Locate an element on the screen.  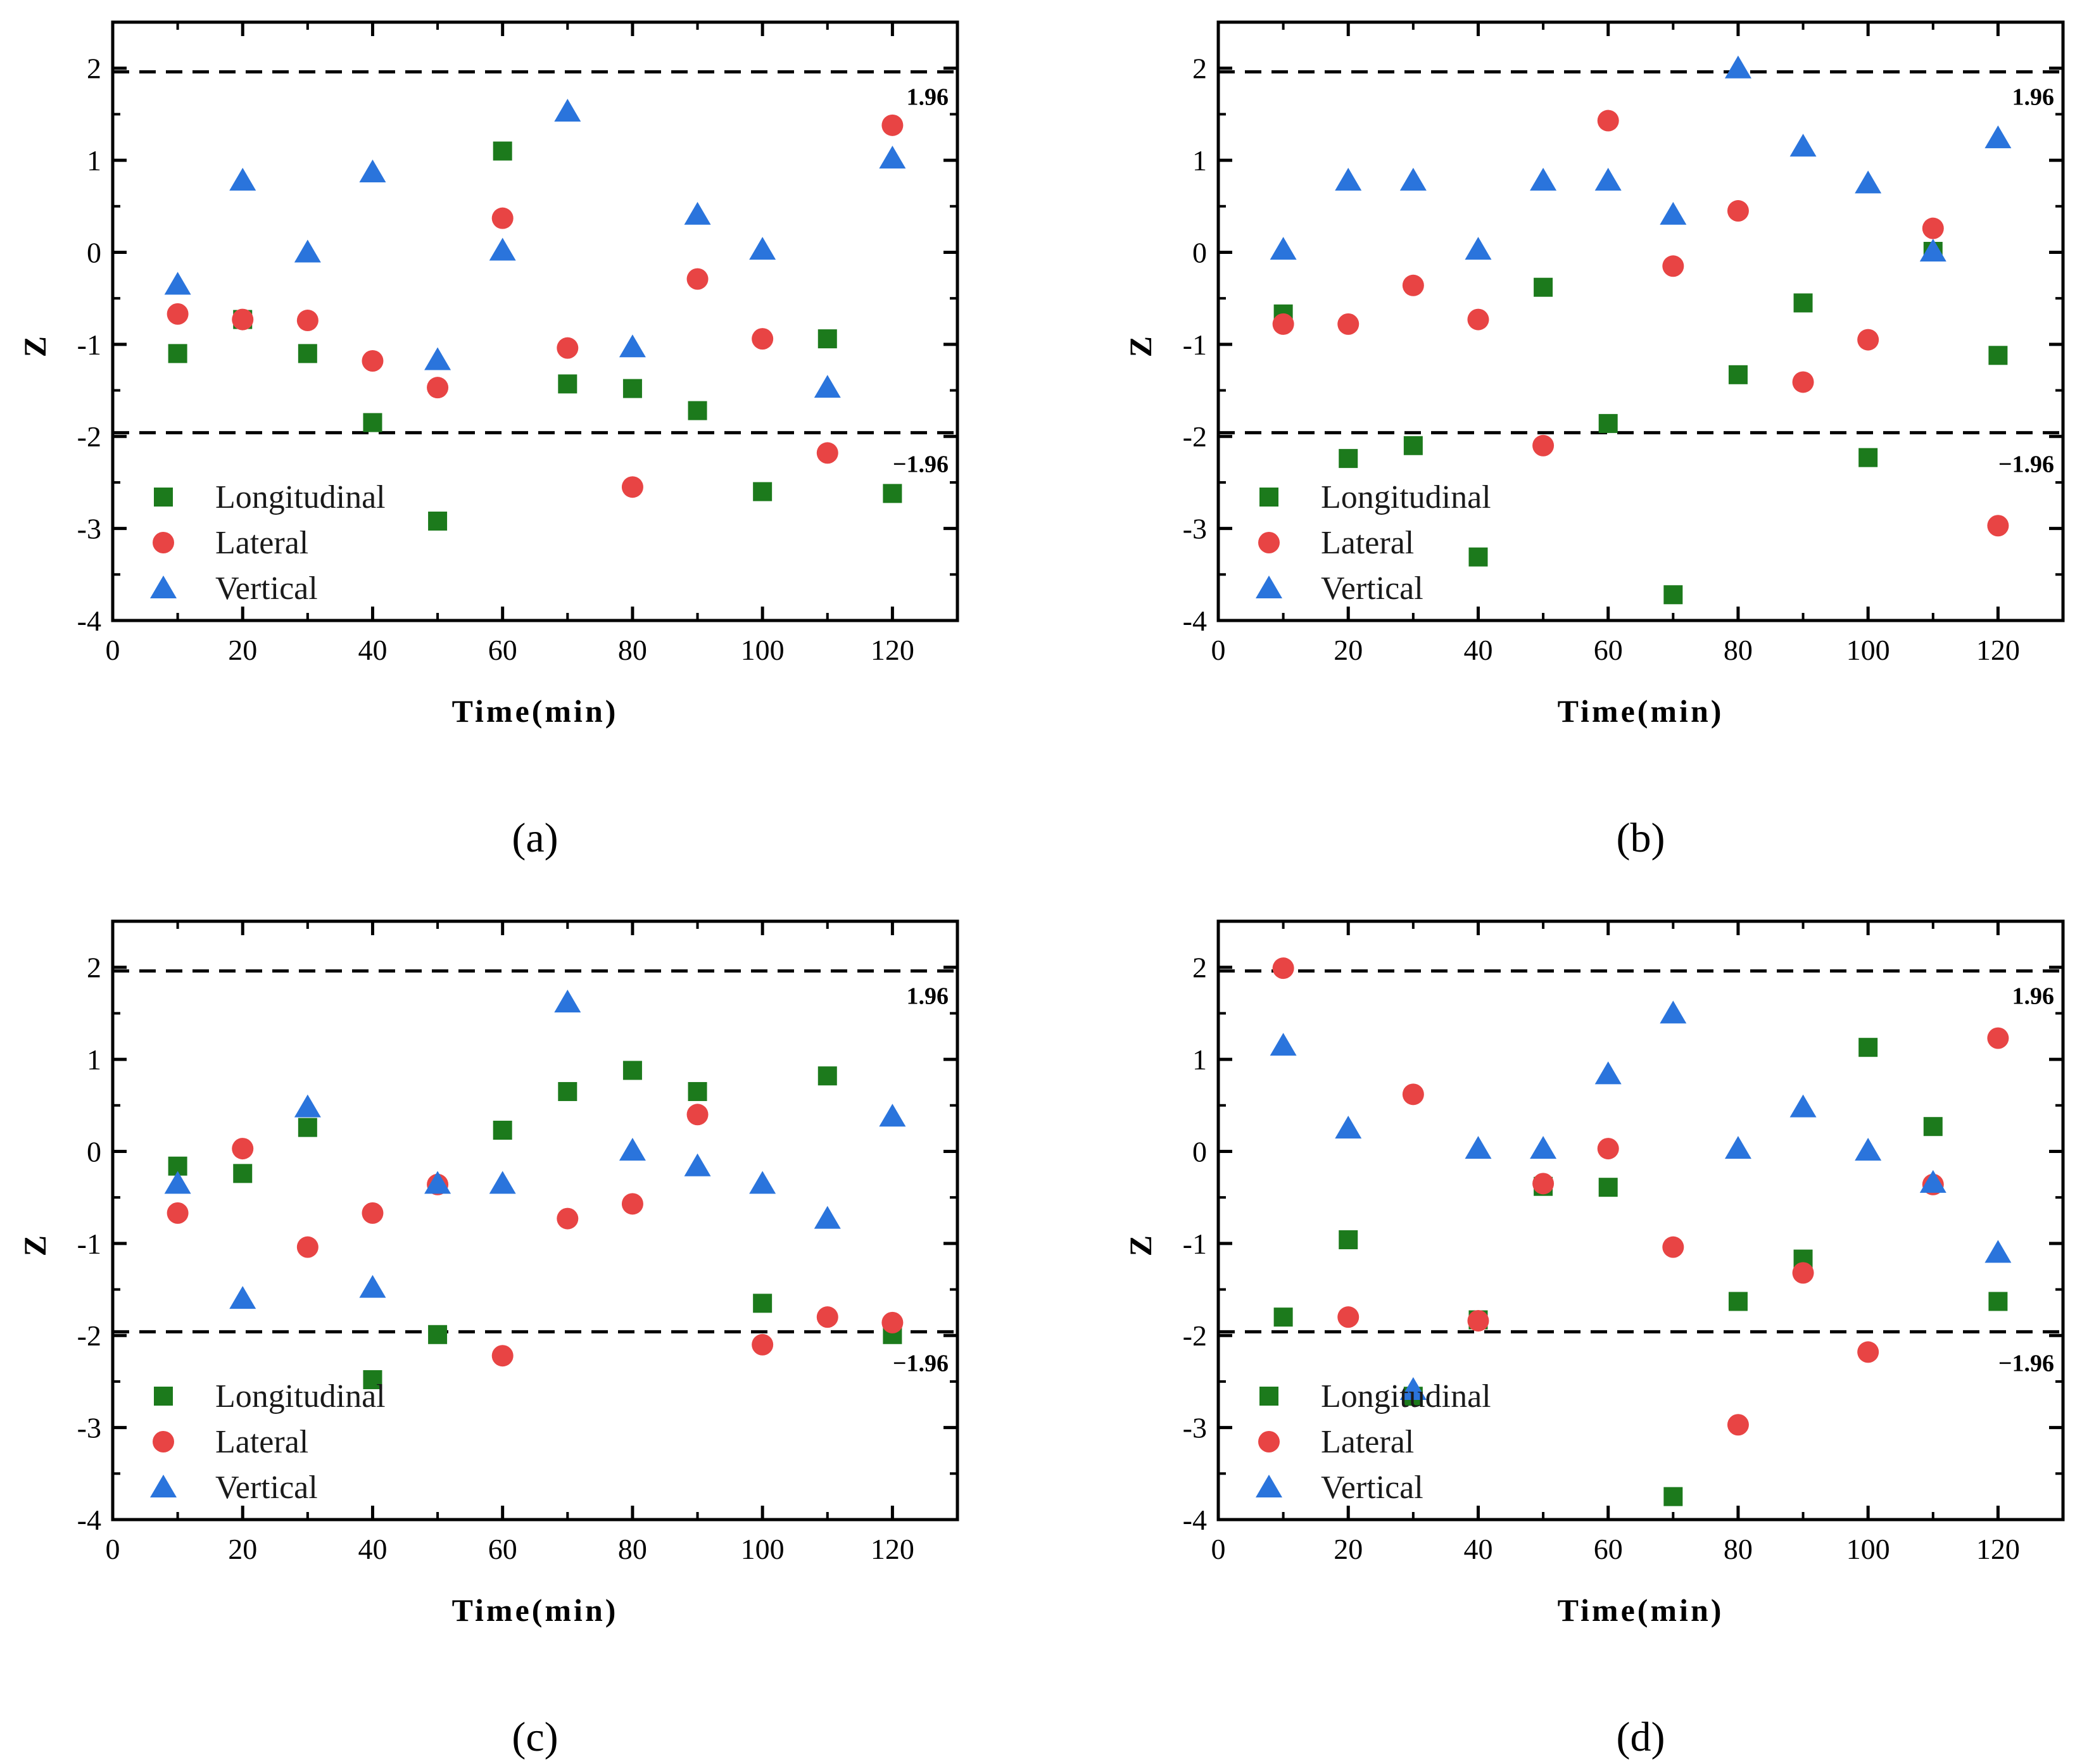
legend-marker-longitudinal is located at coordinates (1268, 1396).